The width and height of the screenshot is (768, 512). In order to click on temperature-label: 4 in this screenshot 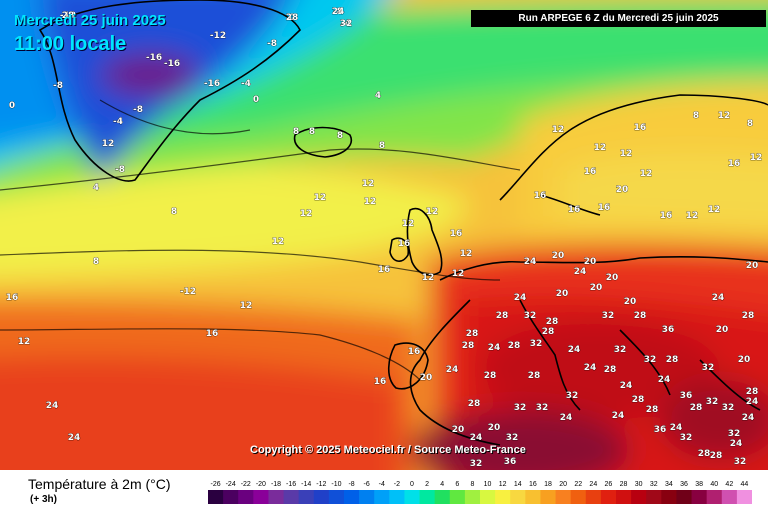, I will do `click(378, 96)`.